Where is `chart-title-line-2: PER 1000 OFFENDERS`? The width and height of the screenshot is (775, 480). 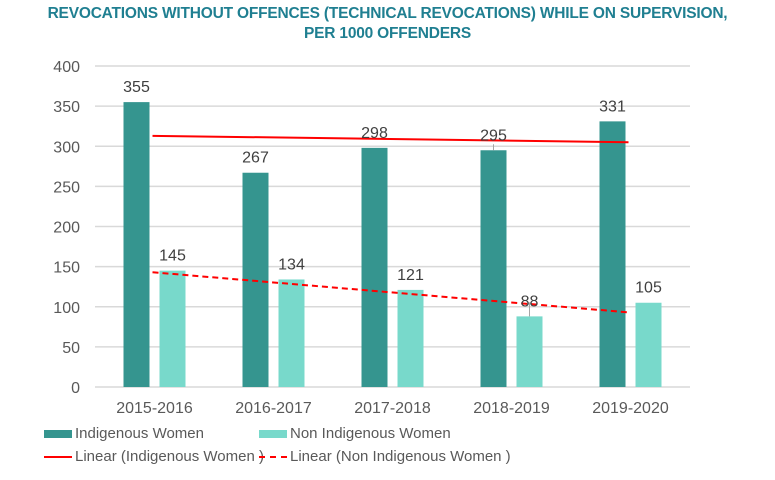 chart-title-line-2: PER 1000 OFFENDERS is located at coordinates (387, 33).